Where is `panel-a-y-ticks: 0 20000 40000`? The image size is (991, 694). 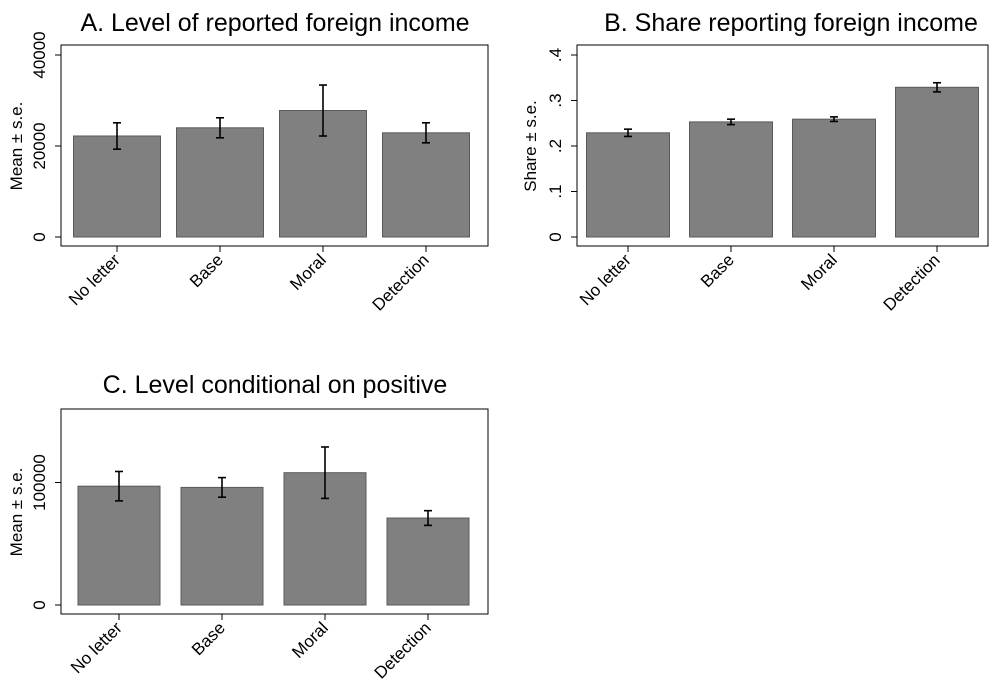
panel-a-y-ticks: 0 20000 40000 is located at coordinates (45, 136).